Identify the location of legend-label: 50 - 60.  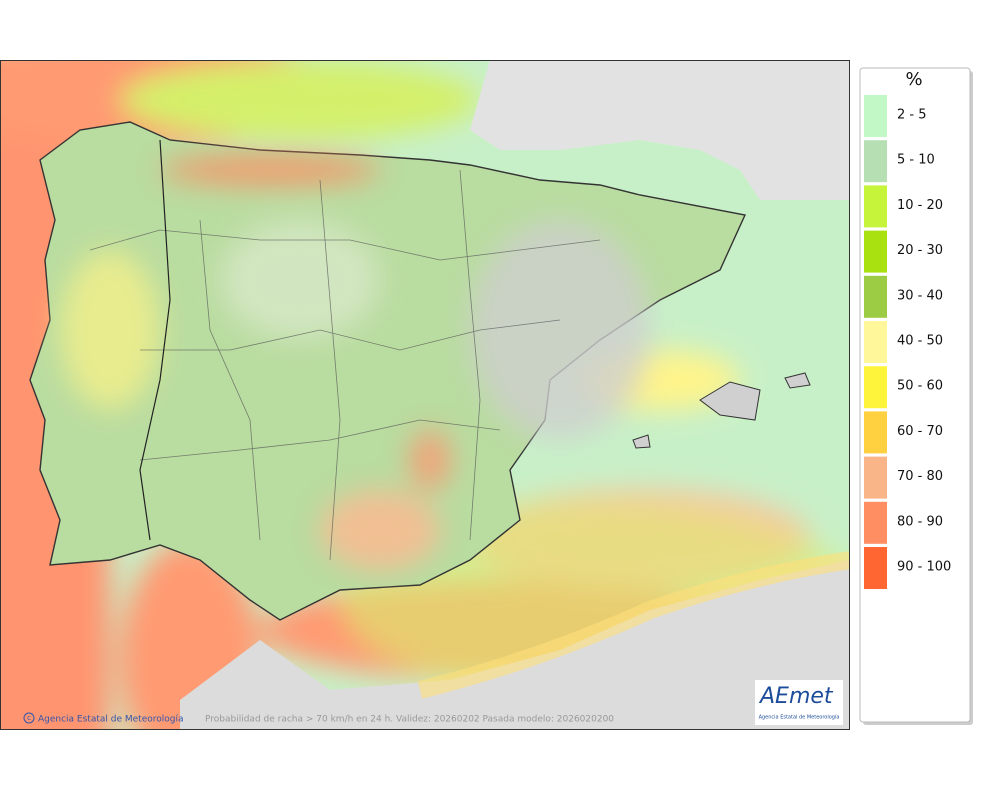
(920, 386).